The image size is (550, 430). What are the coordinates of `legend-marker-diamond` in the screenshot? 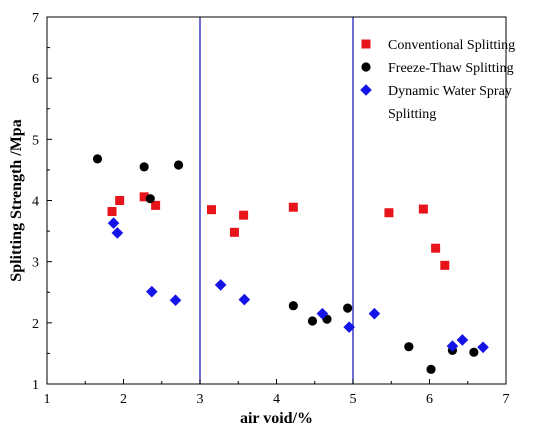 It's located at (366, 90).